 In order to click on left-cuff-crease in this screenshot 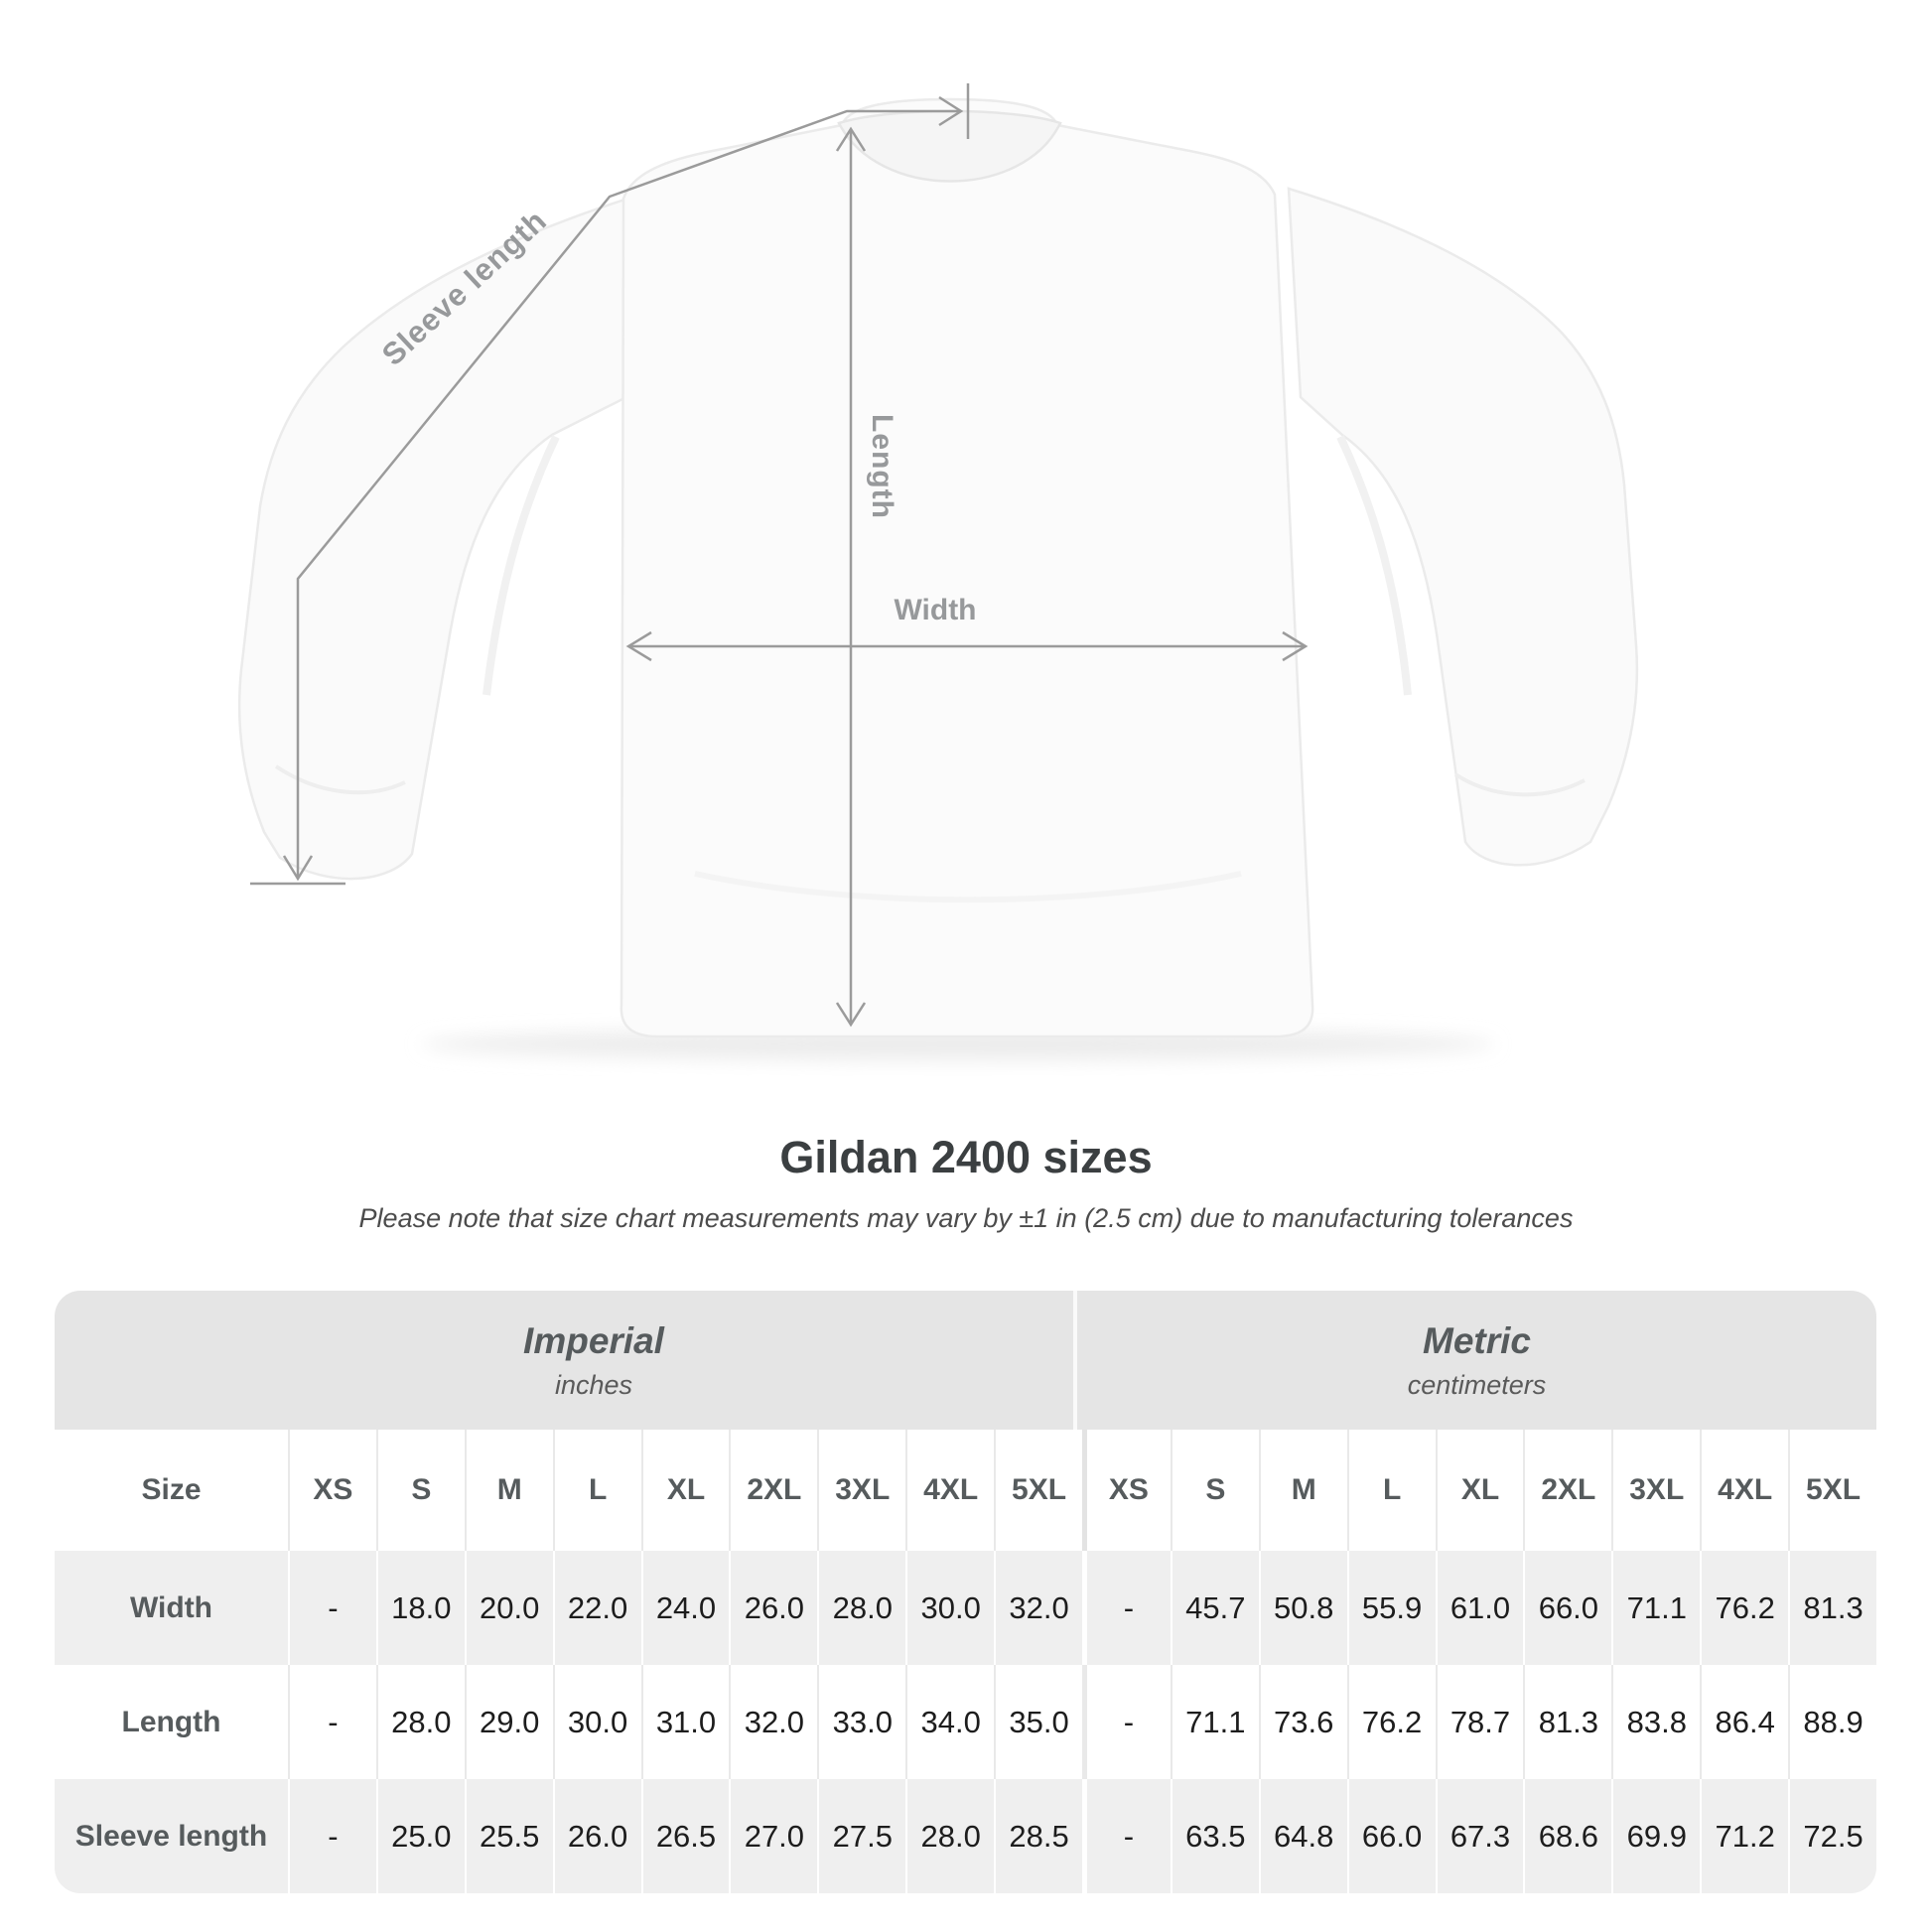, I will do `click(340, 780)`.